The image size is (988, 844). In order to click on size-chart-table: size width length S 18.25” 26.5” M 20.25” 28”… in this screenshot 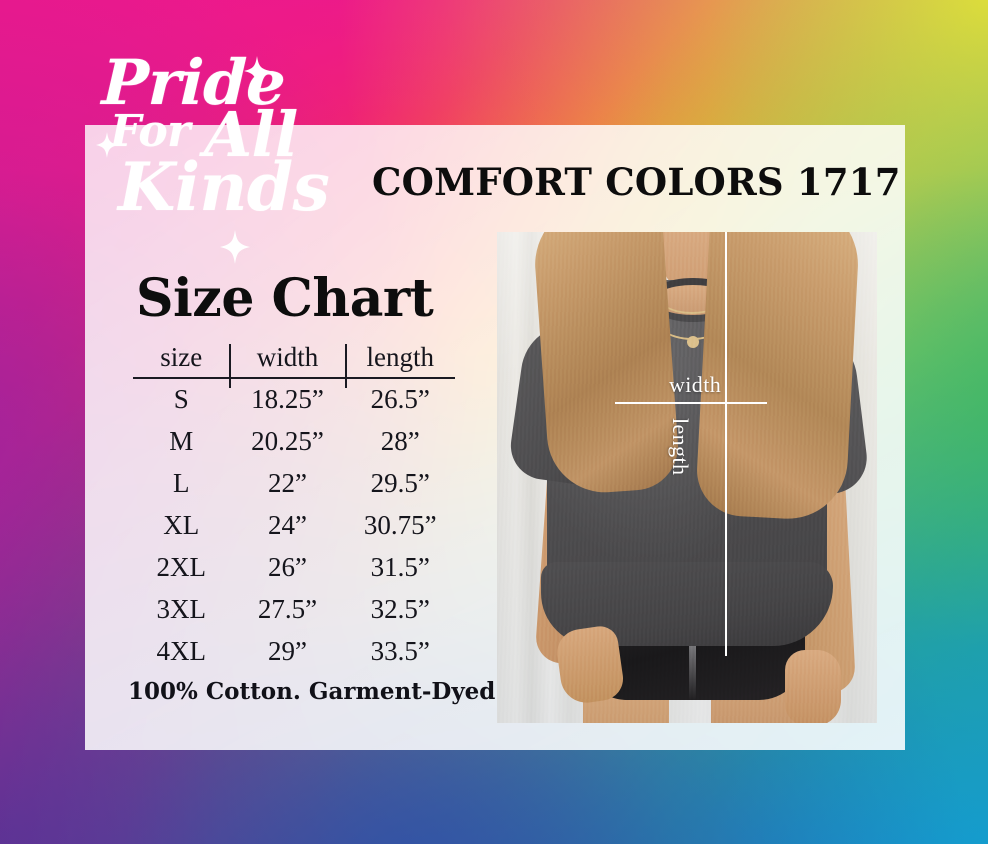, I will do `click(294, 505)`.